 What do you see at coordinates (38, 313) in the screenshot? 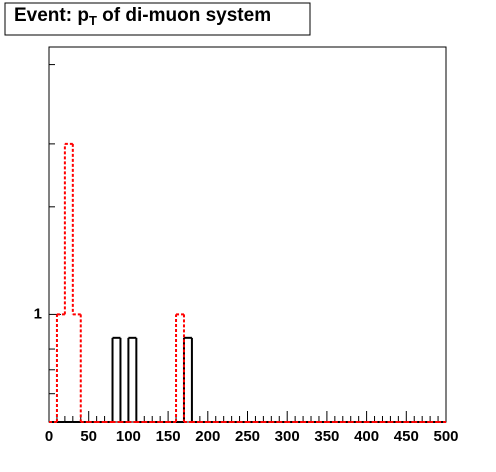
I see `y-tick-label: 1` at bounding box center [38, 313].